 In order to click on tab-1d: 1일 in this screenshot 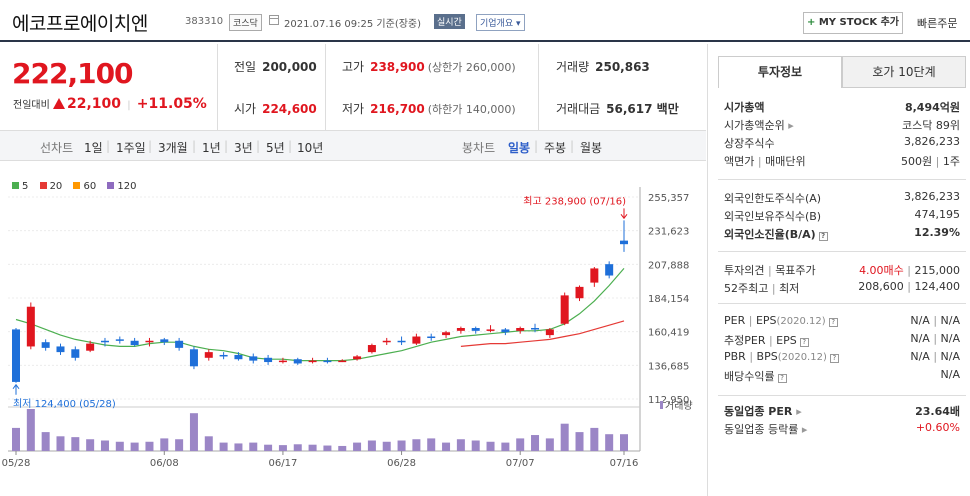, I will do `click(93, 148)`.